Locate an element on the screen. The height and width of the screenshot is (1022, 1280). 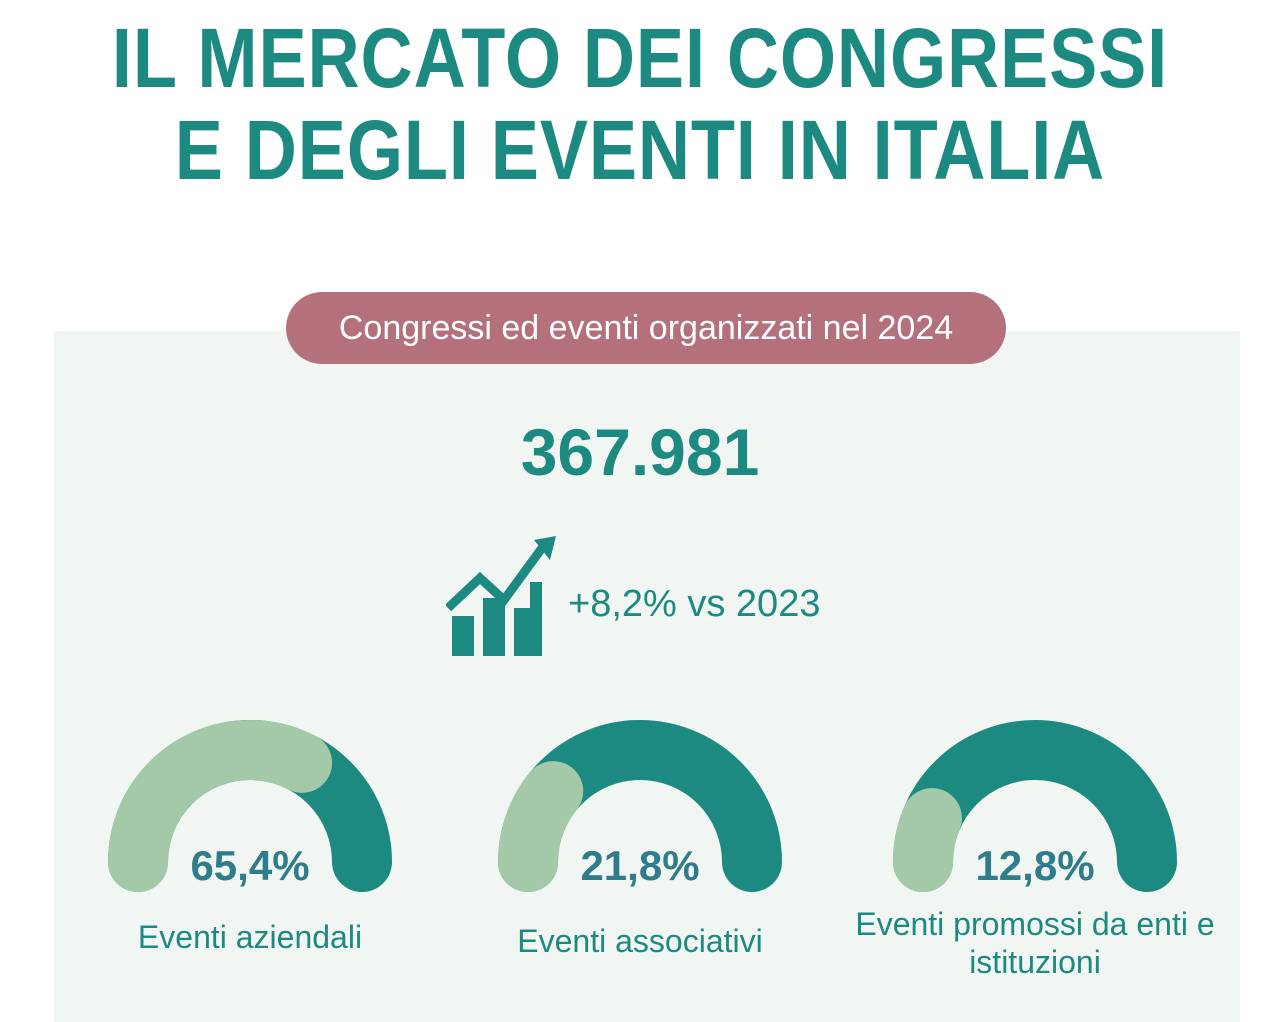
gauge-value: 12,8% is located at coordinates (1035, 865).